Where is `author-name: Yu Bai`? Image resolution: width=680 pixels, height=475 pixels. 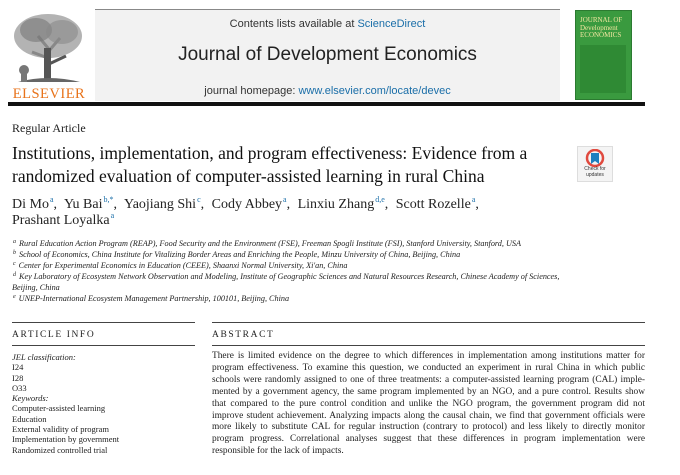
author-name: Yu Bai is located at coordinates (83, 204).